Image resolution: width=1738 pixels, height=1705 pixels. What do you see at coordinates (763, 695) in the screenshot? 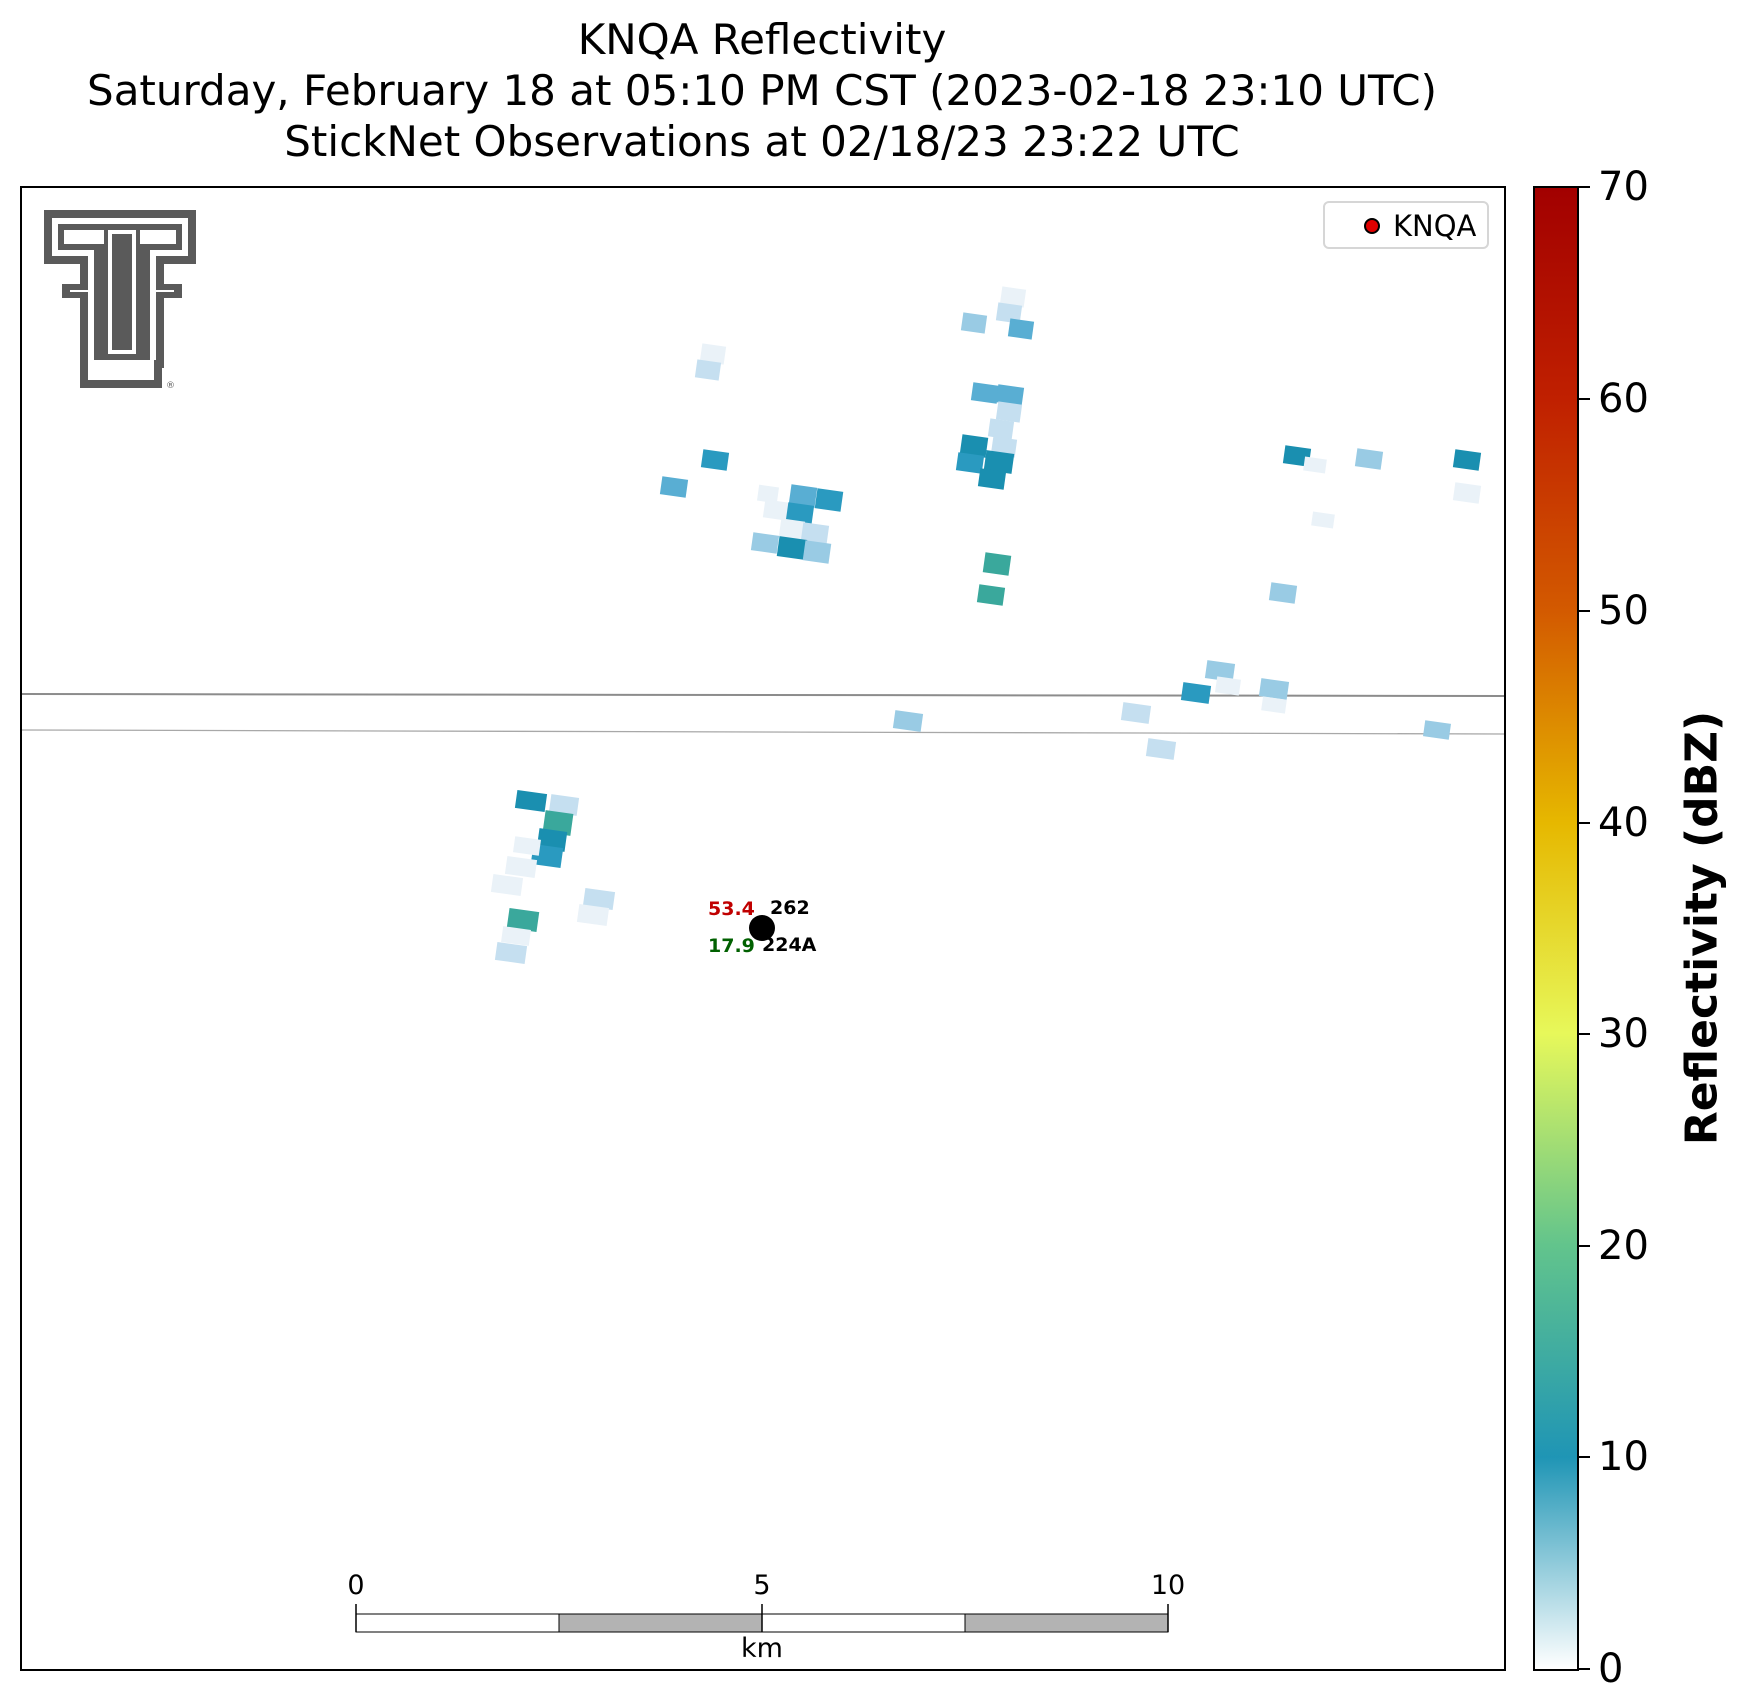
I see `road-line-upper` at bounding box center [763, 695].